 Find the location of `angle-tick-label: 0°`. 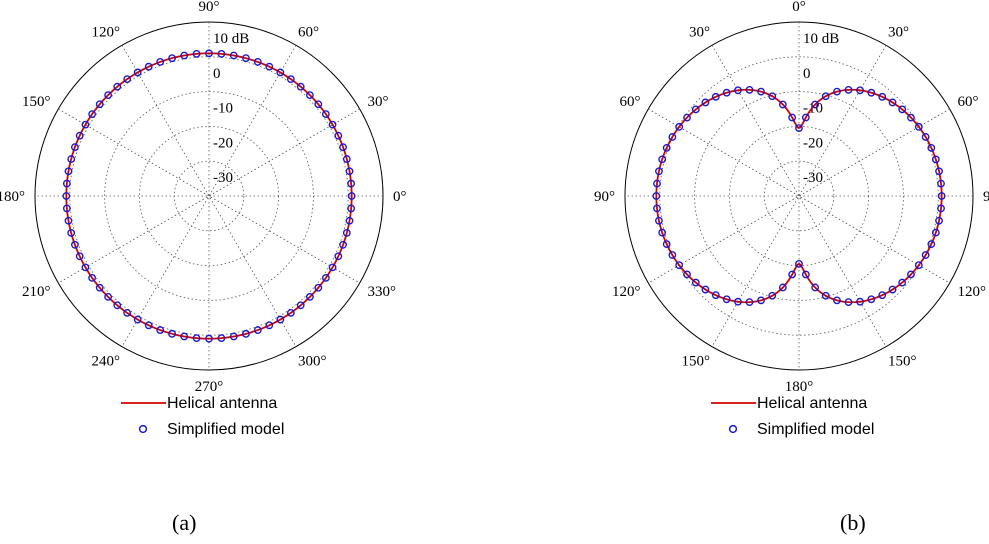

angle-tick-label: 0° is located at coordinates (400, 197).